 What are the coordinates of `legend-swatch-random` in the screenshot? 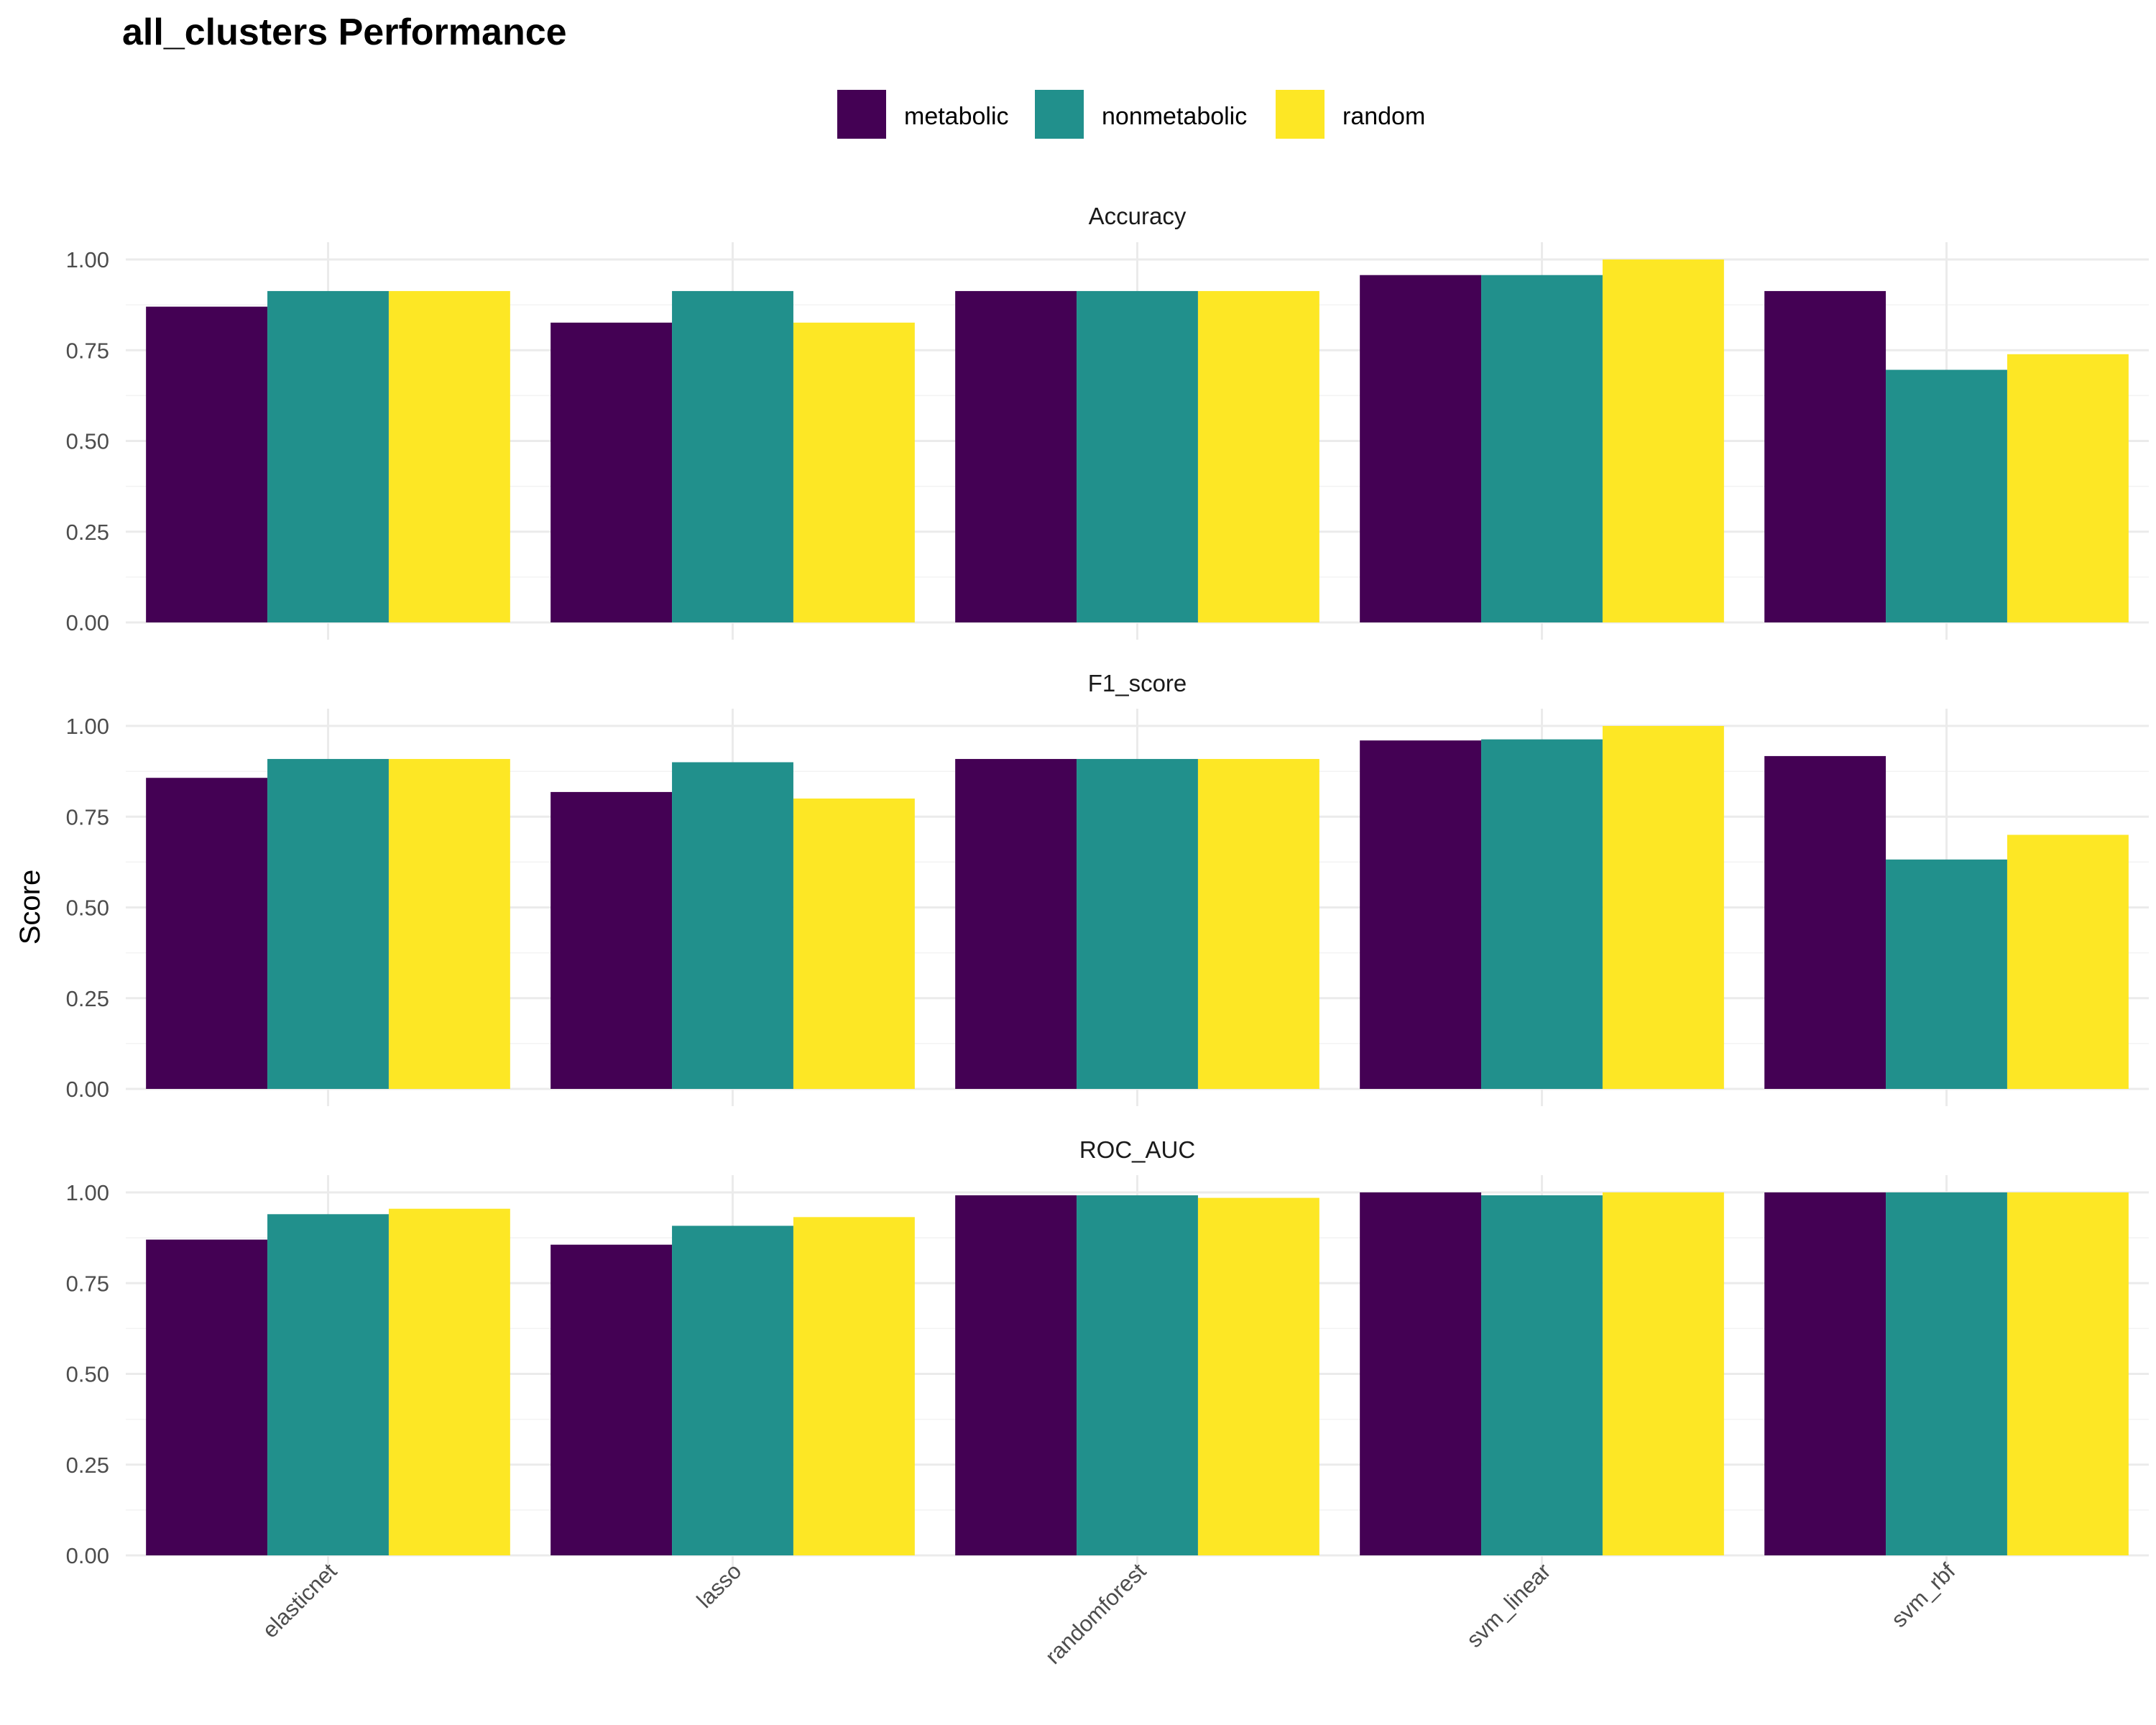 It's located at (1300, 114).